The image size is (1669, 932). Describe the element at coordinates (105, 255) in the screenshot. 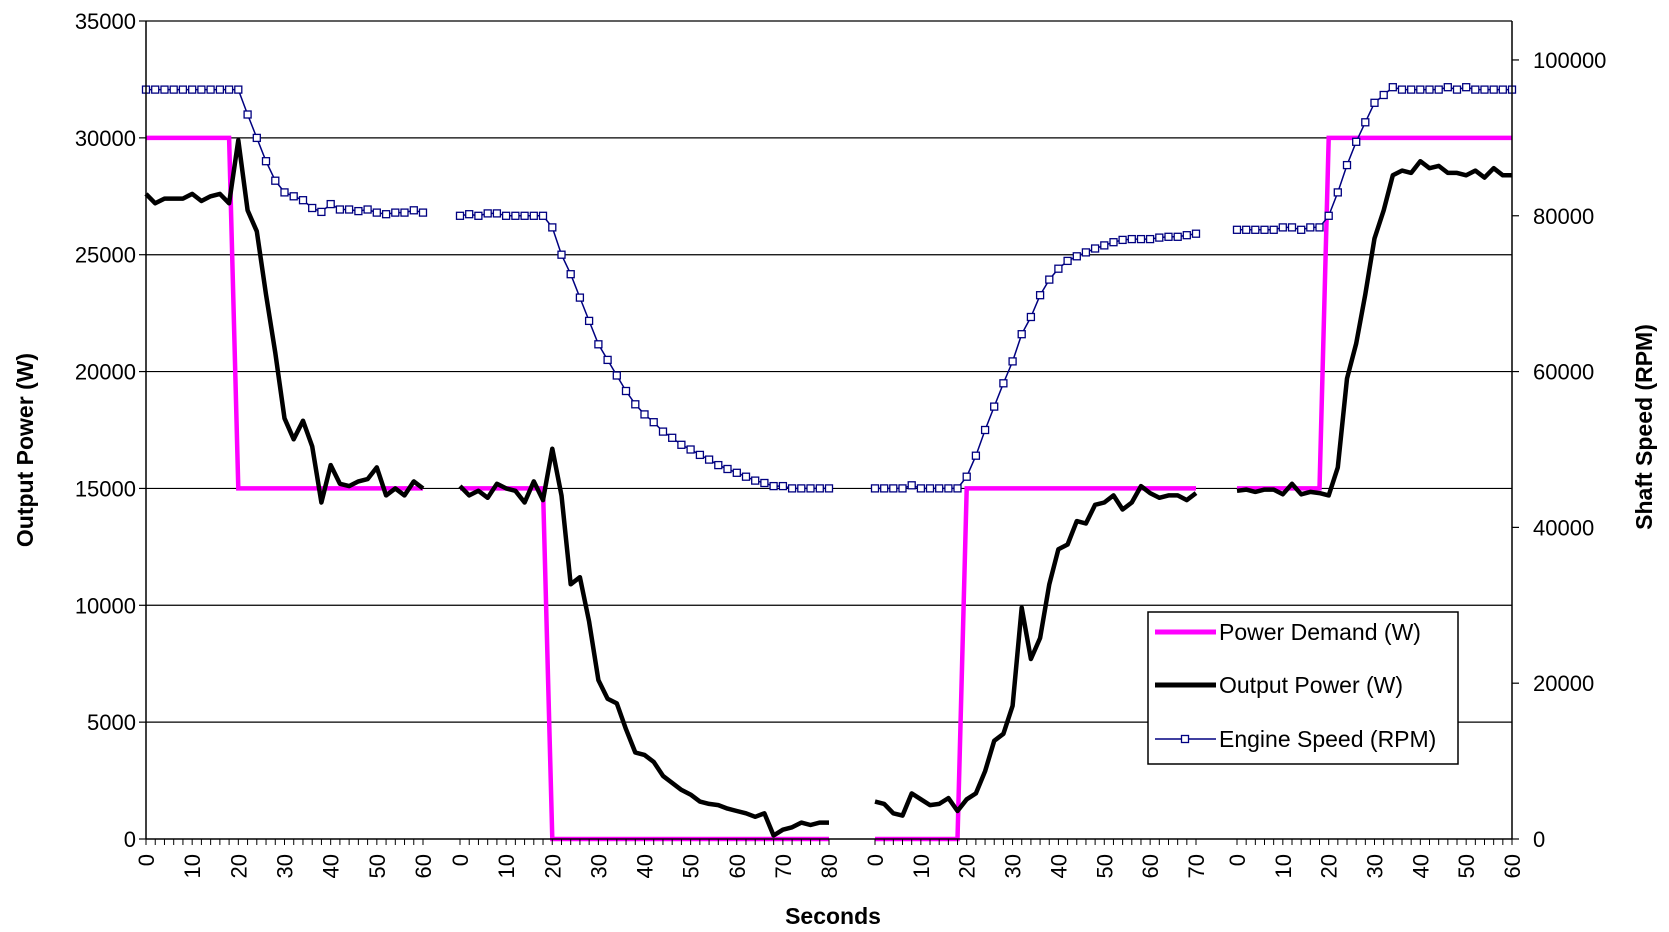

I see `left-y-tick-label: 25000` at that location.